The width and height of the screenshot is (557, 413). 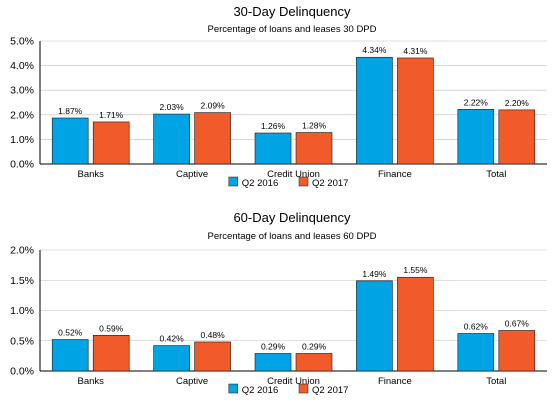 What do you see at coordinates (111, 115) in the screenshot?
I see `data-label: 1.71%` at bounding box center [111, 115].